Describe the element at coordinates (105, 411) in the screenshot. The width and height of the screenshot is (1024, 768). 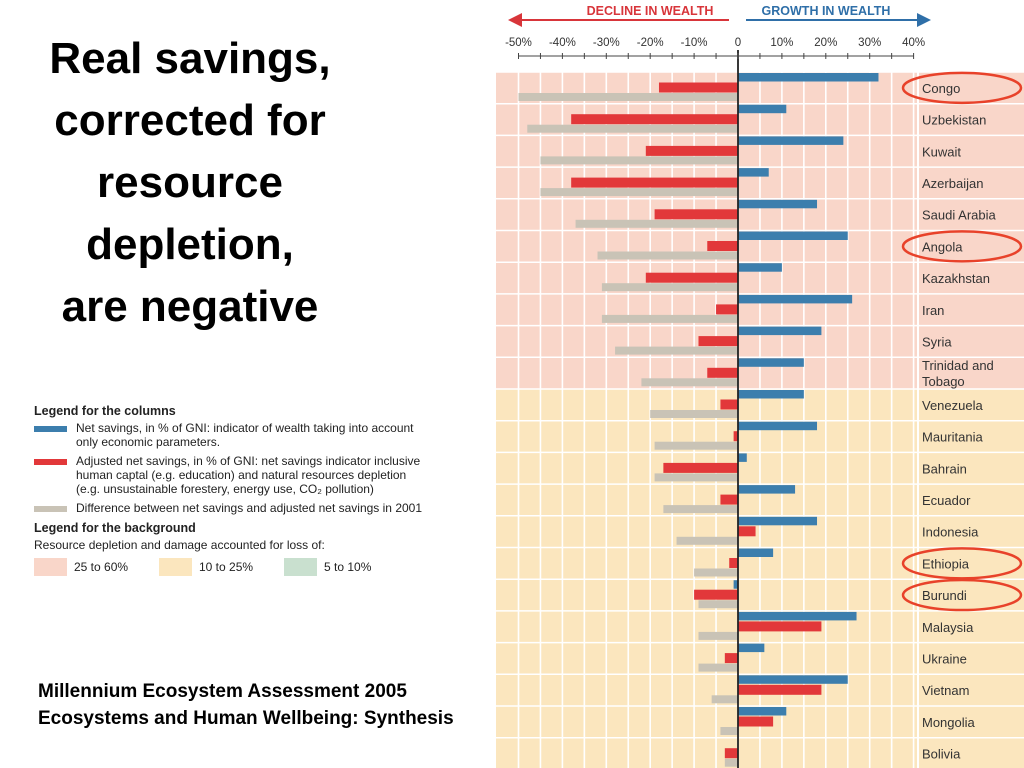
I see `legend-columns-title: Legend for the columns` at that location.